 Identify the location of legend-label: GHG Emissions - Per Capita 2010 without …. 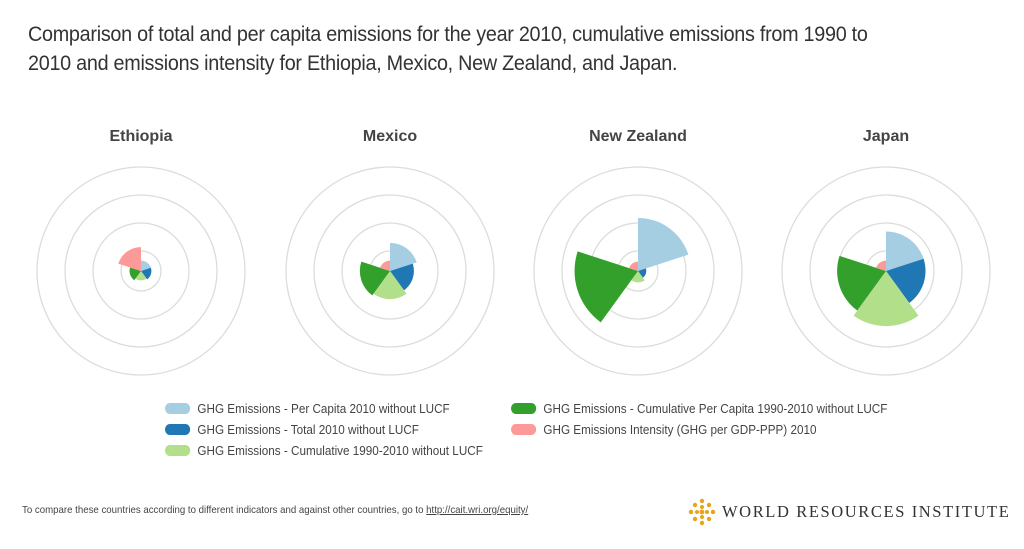
(323, 408).